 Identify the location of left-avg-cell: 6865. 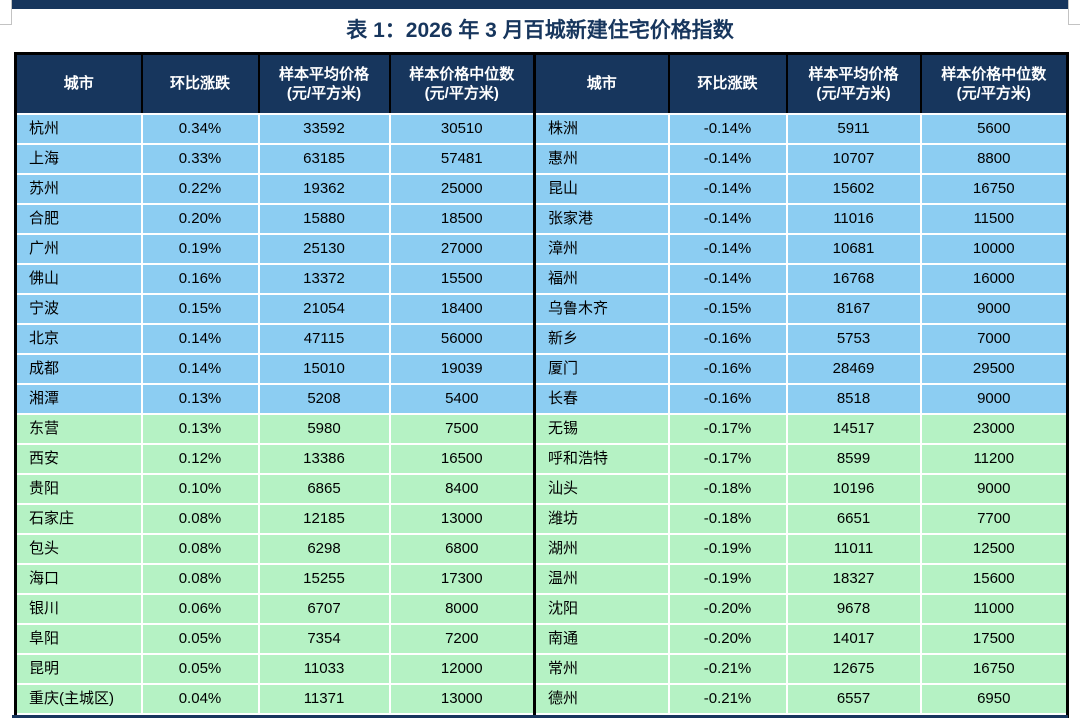
(324, 488).